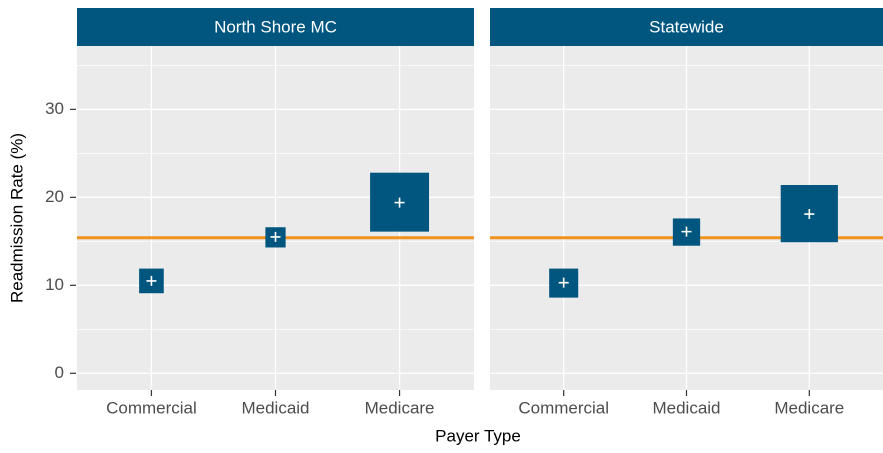  Describe the element at coordinates (54, 108) in the screenshot. I see `y-tick-label: 30` at that location.